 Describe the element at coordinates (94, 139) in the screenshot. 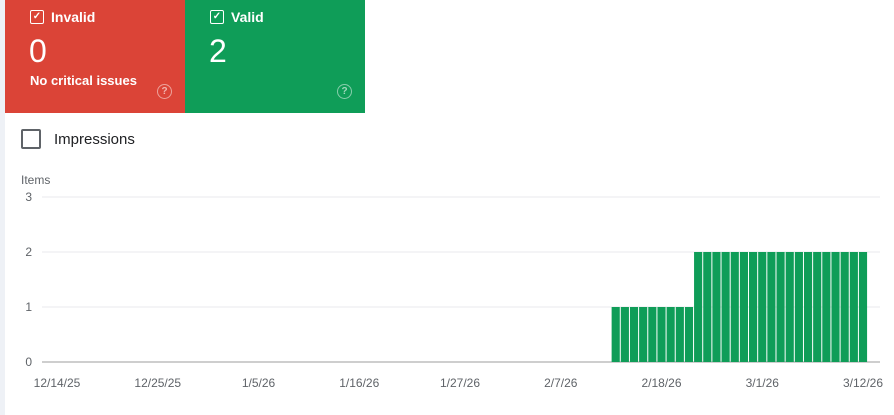

I see `impressions-label: Impressions` at that location.